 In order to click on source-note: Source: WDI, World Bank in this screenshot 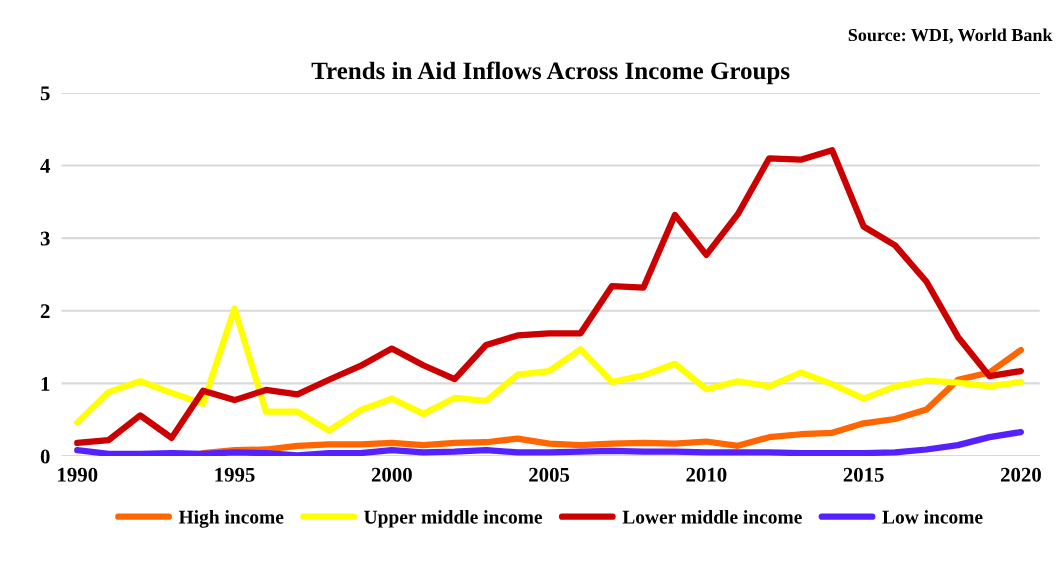, I will do `click(950, 36)`.